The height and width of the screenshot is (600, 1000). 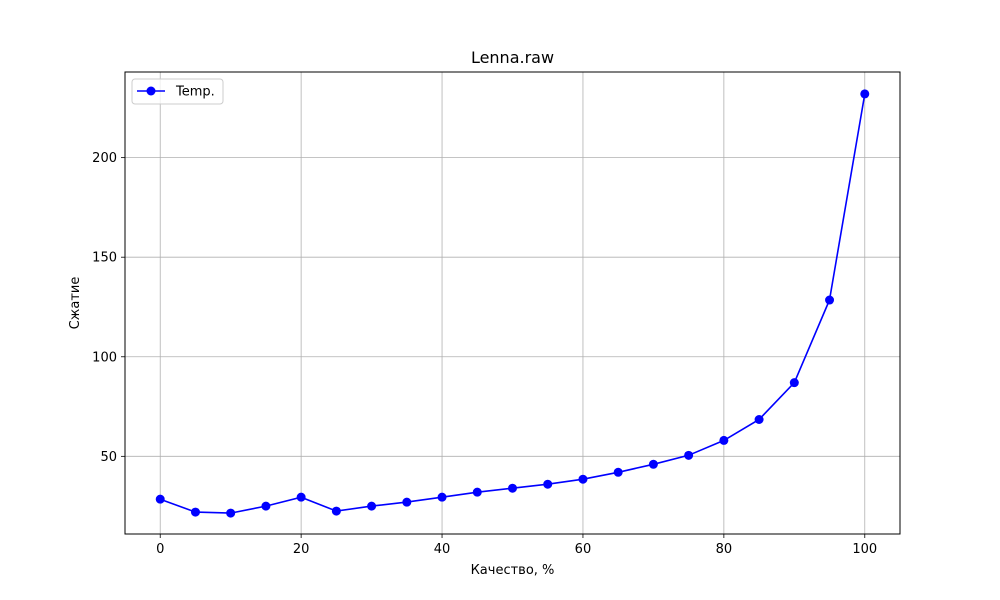 What do you see at coordinates (512, 57) in the screenshot?
I see `chart-title: Lenna.raw` at bounding box center [512, 57].